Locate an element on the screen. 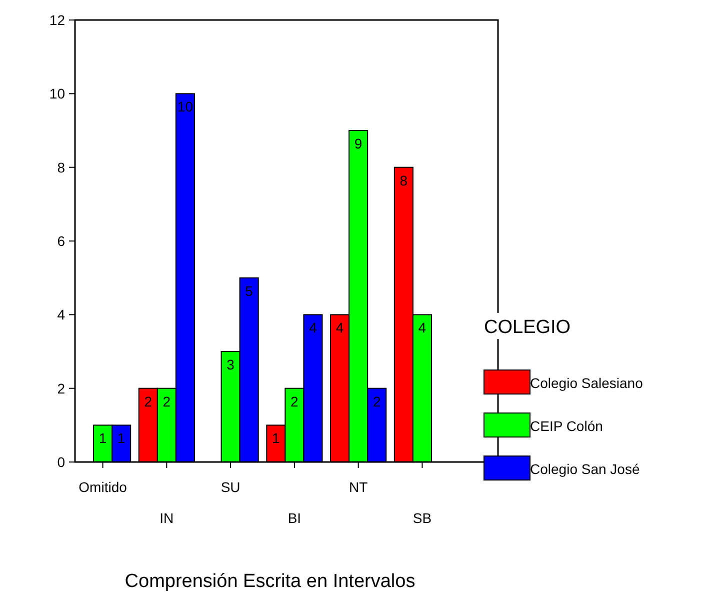 The image size is (727, 611). y-tick-label: 2 is located at coordinates (61, 388).